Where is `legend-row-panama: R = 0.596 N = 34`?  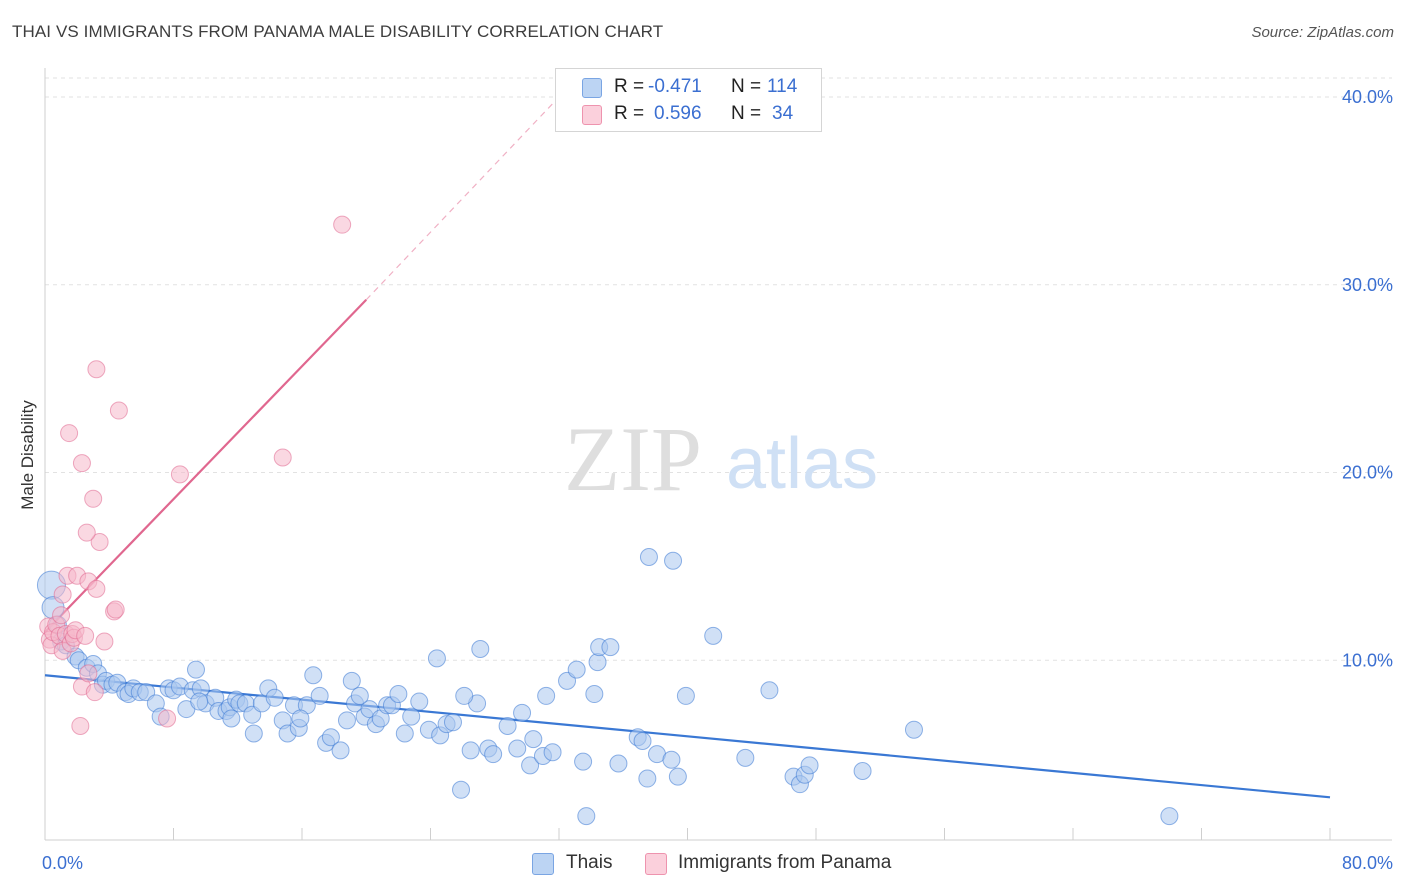
legend-row-panama: R = 0.596 N = 34 is located at coordinates (688, 114).